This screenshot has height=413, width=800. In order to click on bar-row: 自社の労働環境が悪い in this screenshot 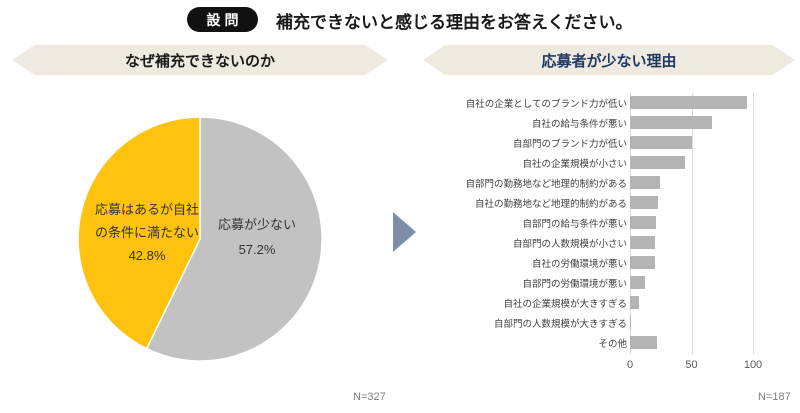, I will do `click(631, 263)`.